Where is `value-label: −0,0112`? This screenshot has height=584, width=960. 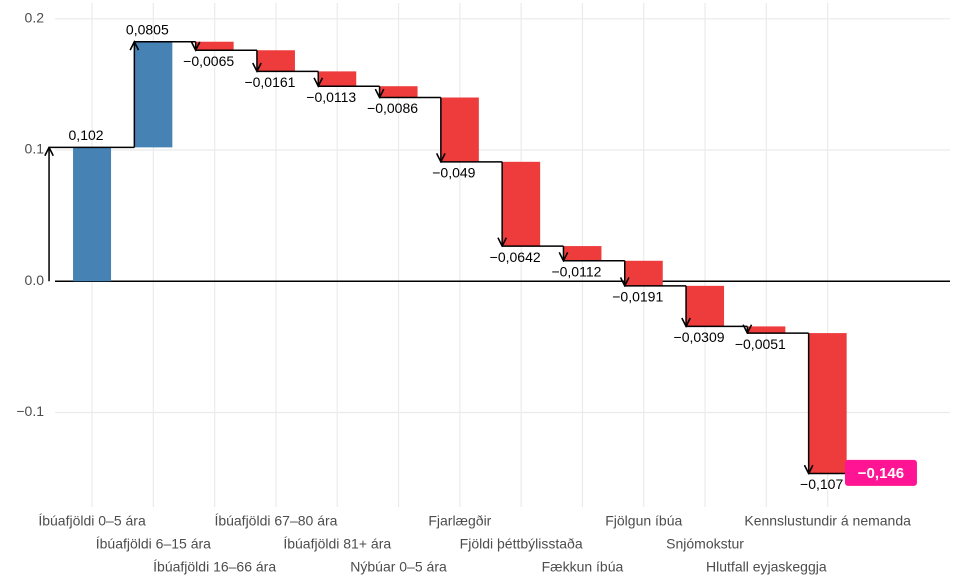 value-label: −0,0112 is located at coordinates (576, 271).